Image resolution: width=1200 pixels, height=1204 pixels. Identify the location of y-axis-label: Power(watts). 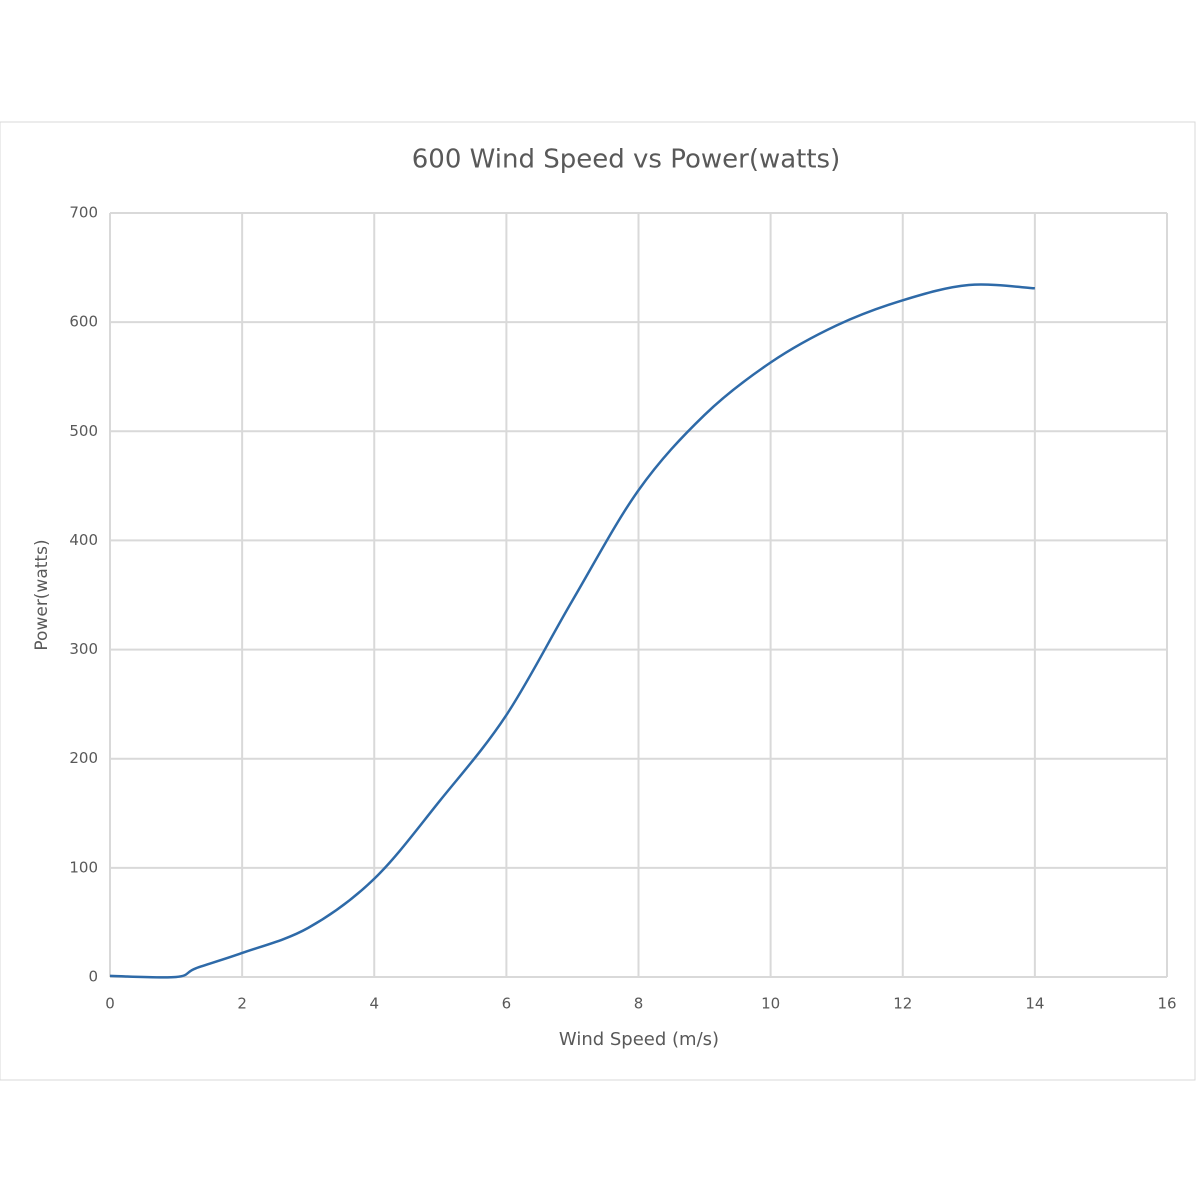
(42, 594).